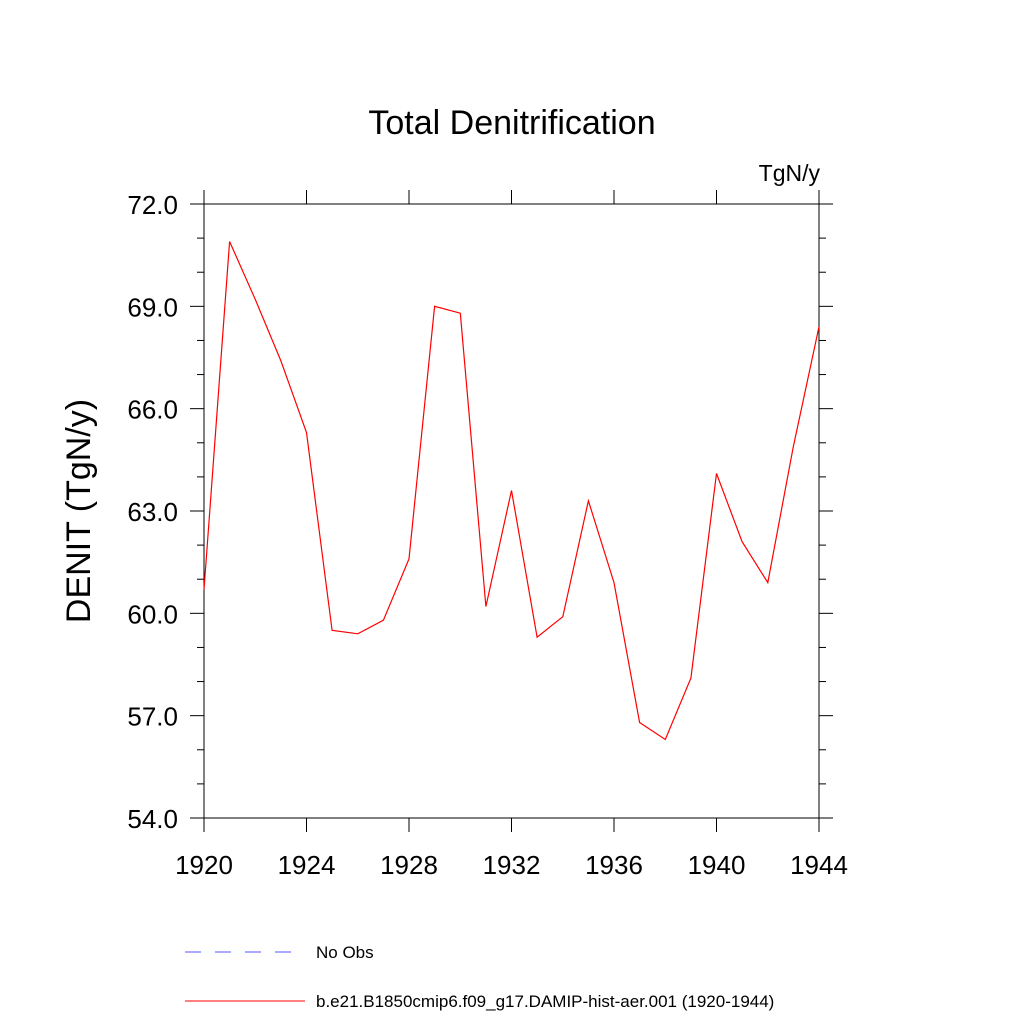  I want to click on chart-title: Total Denitrification, so click(511, 123).